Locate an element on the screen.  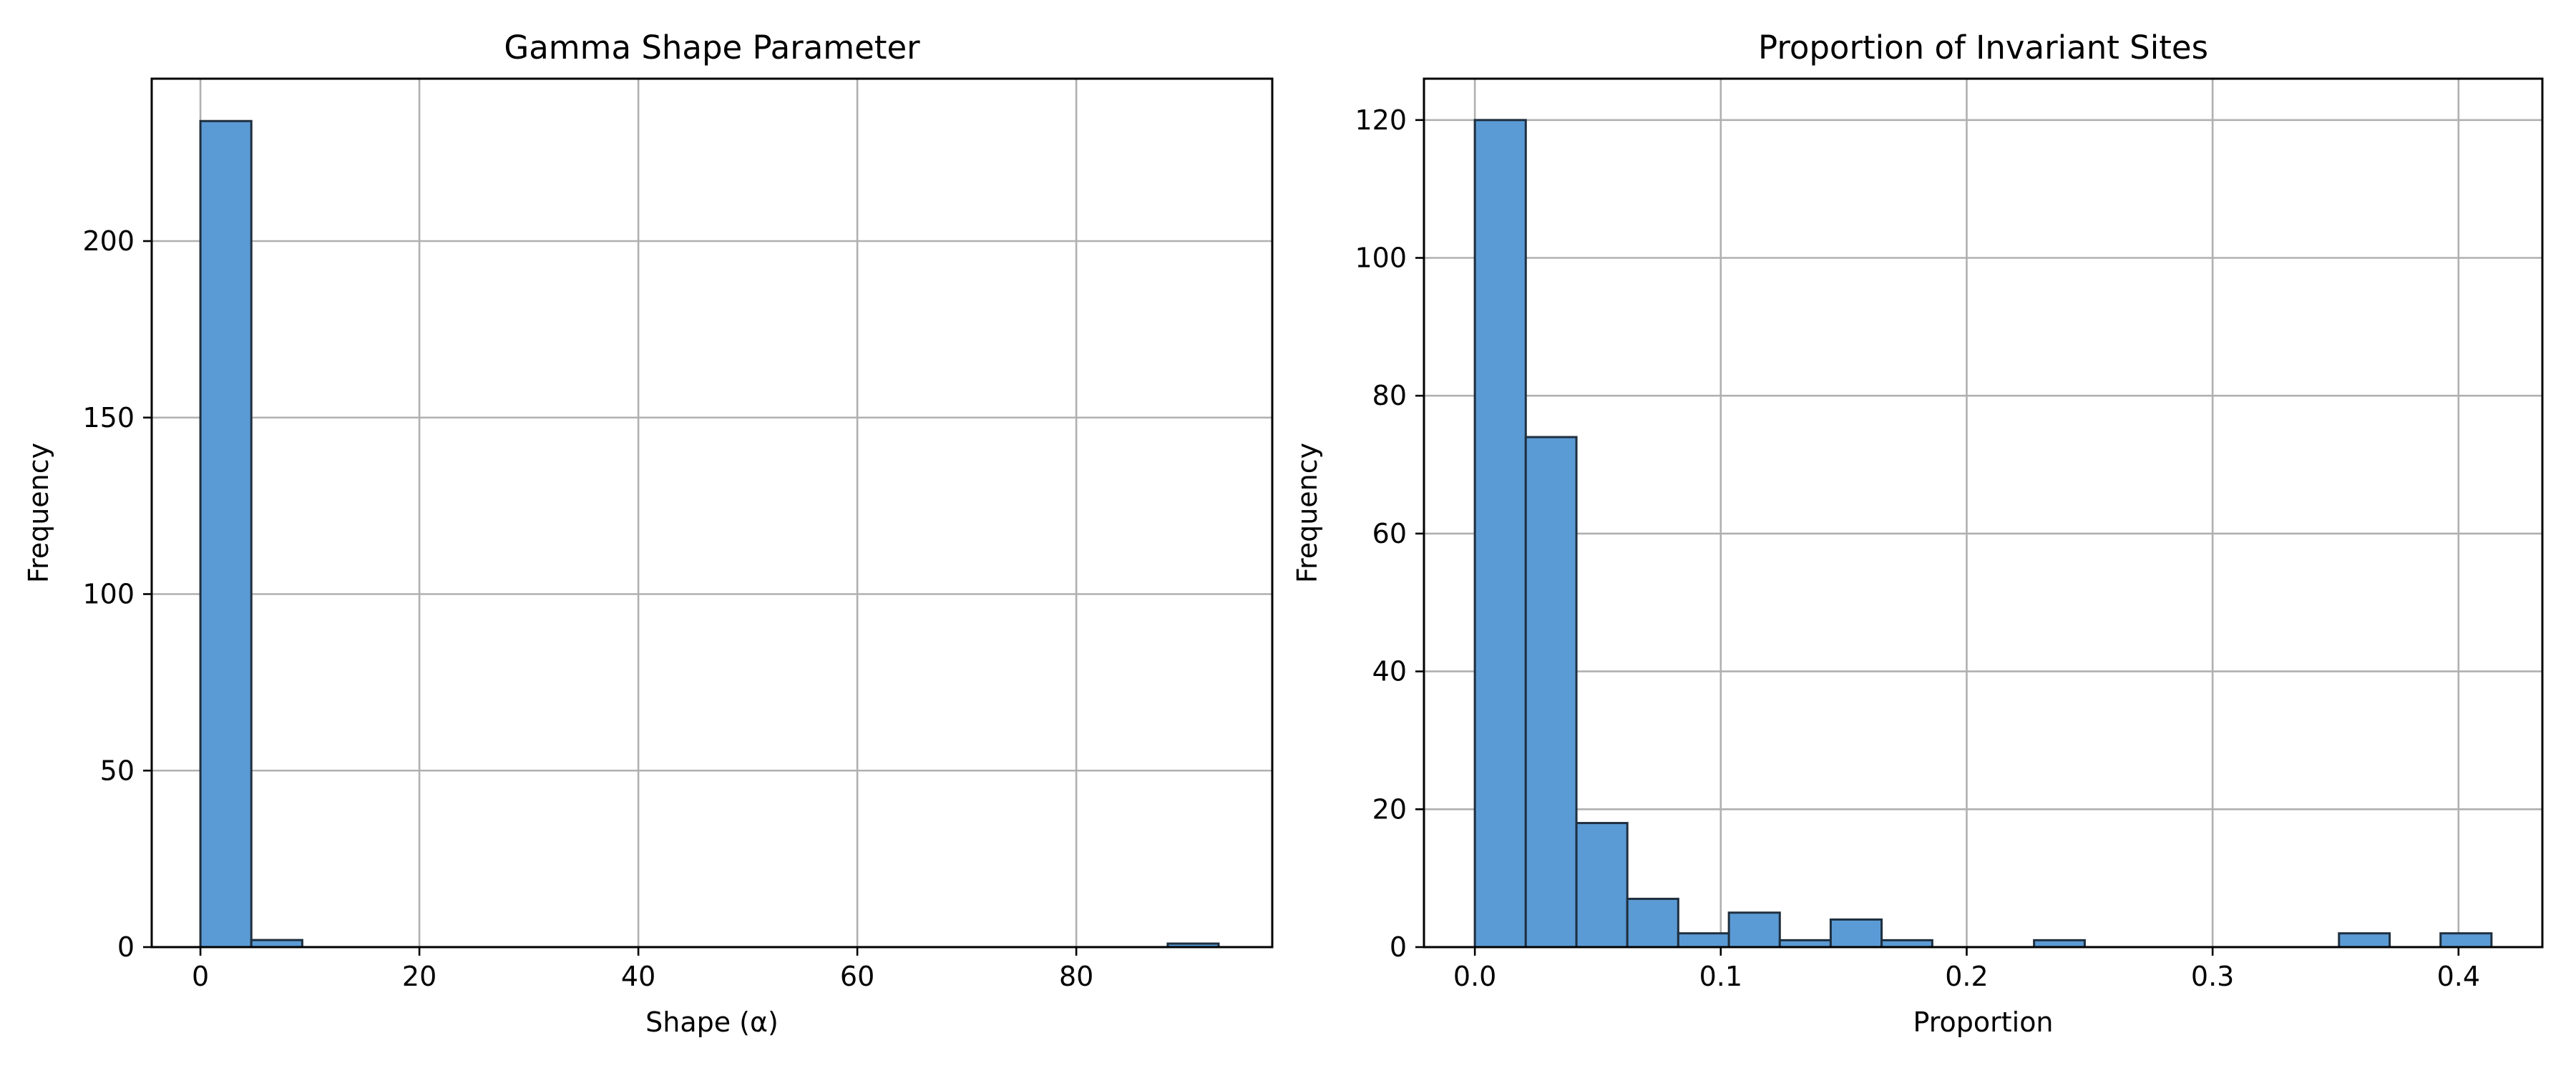
gamma-x-tick-label-2: 40 is located at coordinates (638, 976).